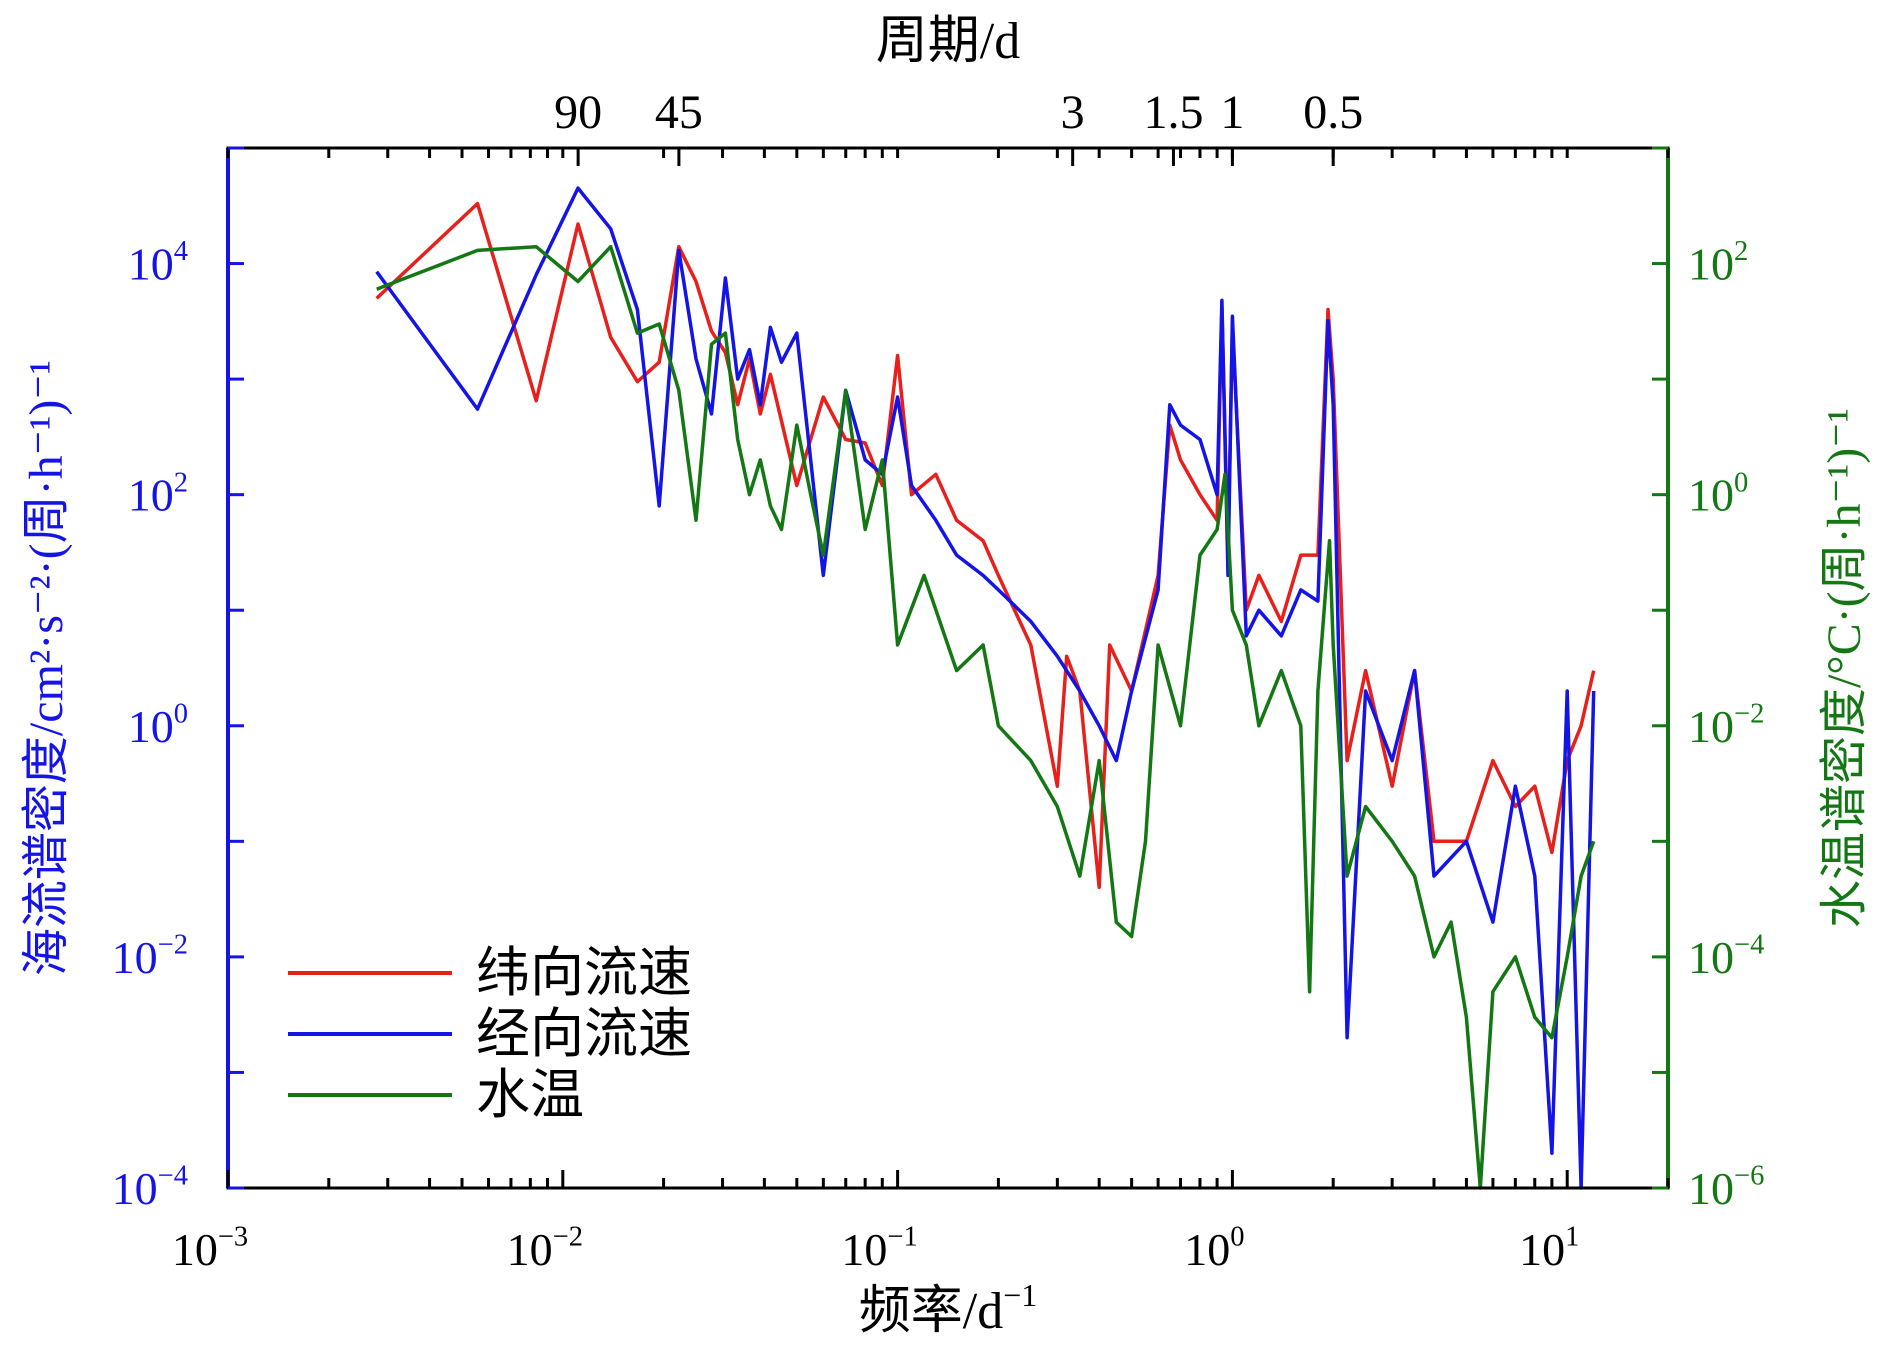 This screenshot has width=1890, height=1349. Describe the element at coordinates (530, 1095) in the screenshot. I see `legend-label: 水温` at that location.